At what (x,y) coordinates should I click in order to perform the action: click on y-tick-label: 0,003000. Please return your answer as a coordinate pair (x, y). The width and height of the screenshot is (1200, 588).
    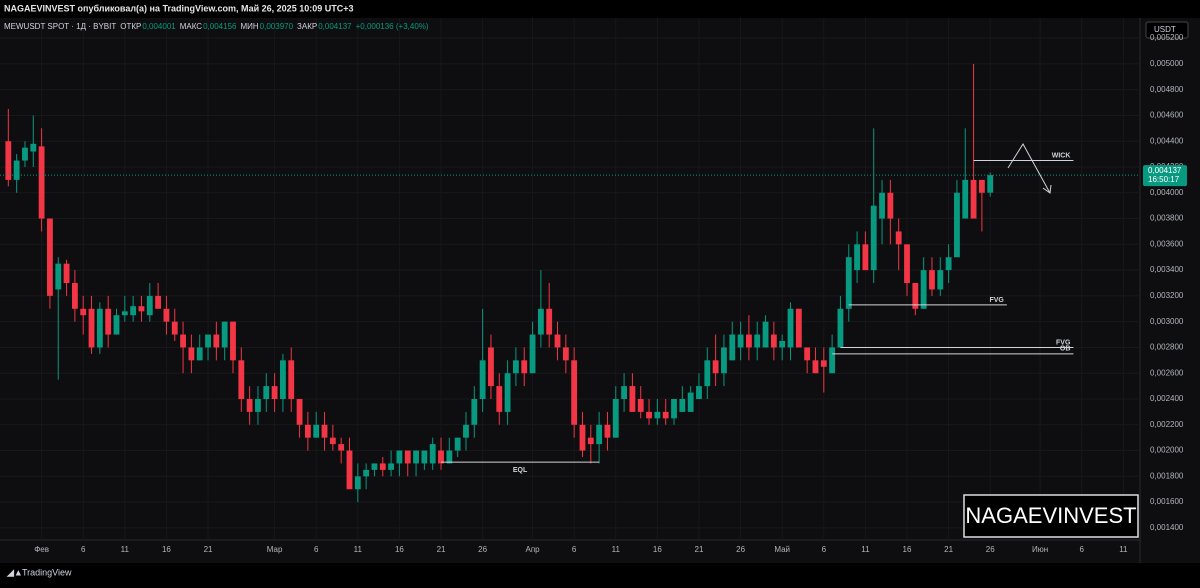
    Looking at the image, I should click on (1167, 321).